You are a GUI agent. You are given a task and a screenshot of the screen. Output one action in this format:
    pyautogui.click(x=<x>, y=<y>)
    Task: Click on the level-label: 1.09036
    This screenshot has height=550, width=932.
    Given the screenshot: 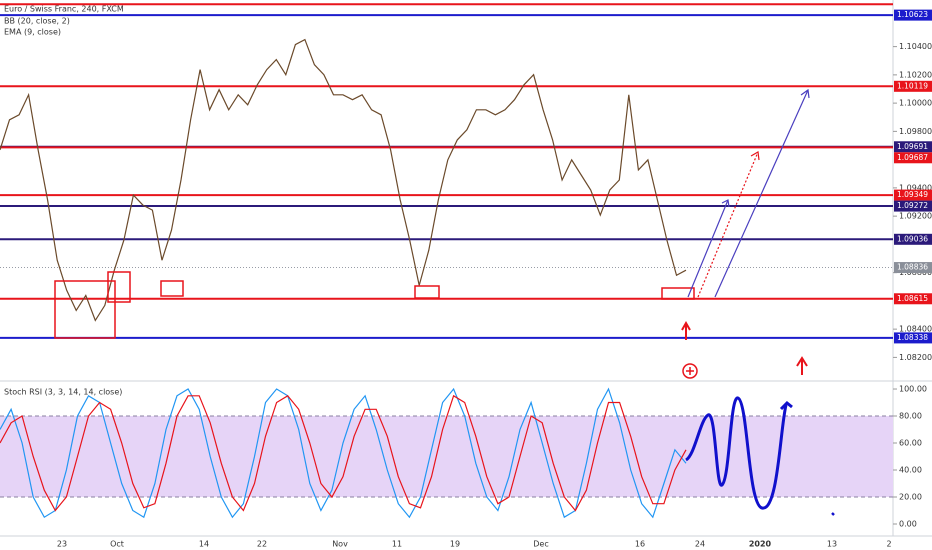 What is the action you would take?
    pyautogui.click(x=912, y=238)
    